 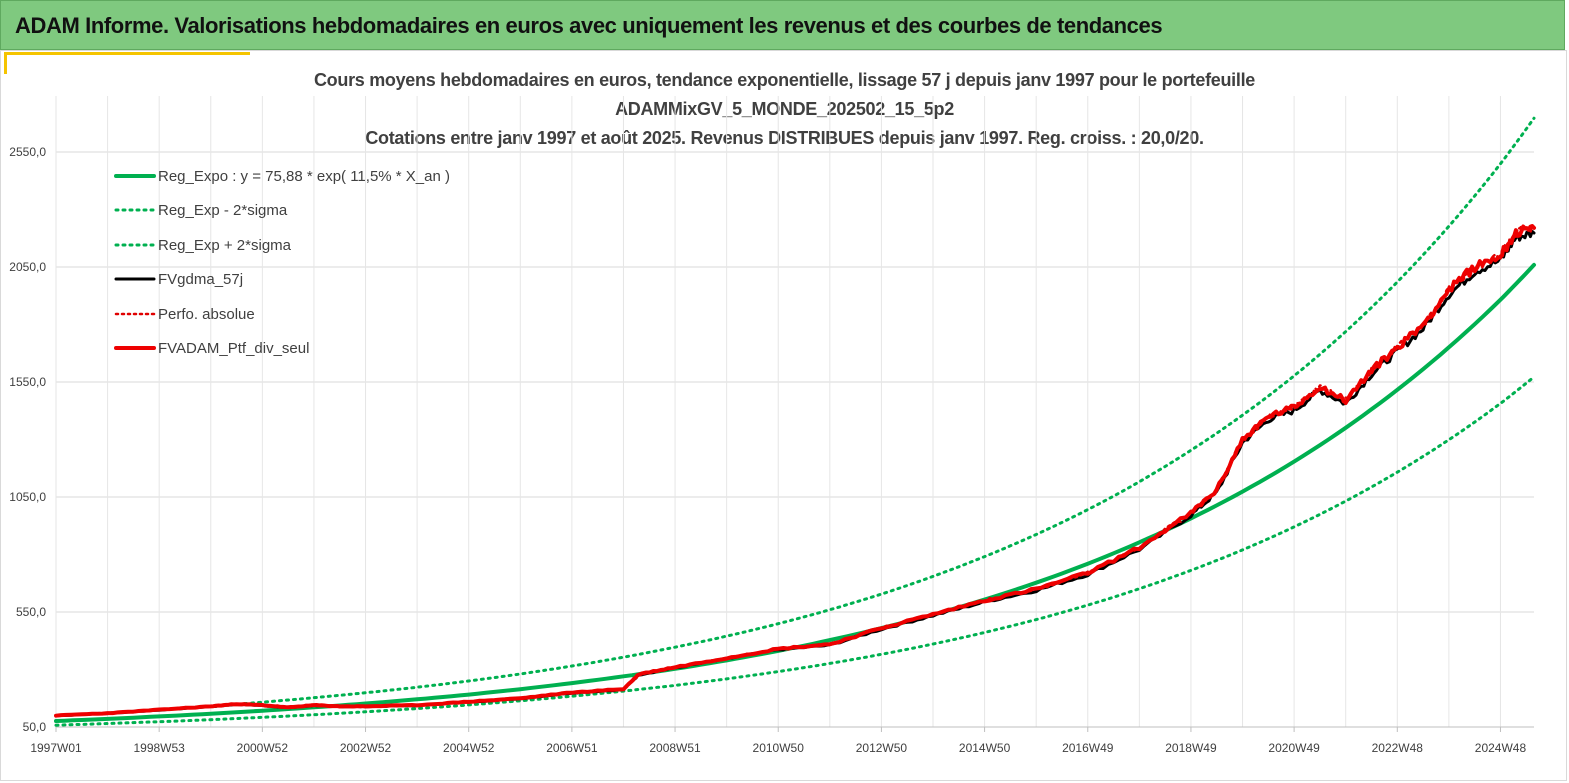 I want to click on x-tick-label: 2020W49, so click(x=1294, y=748).